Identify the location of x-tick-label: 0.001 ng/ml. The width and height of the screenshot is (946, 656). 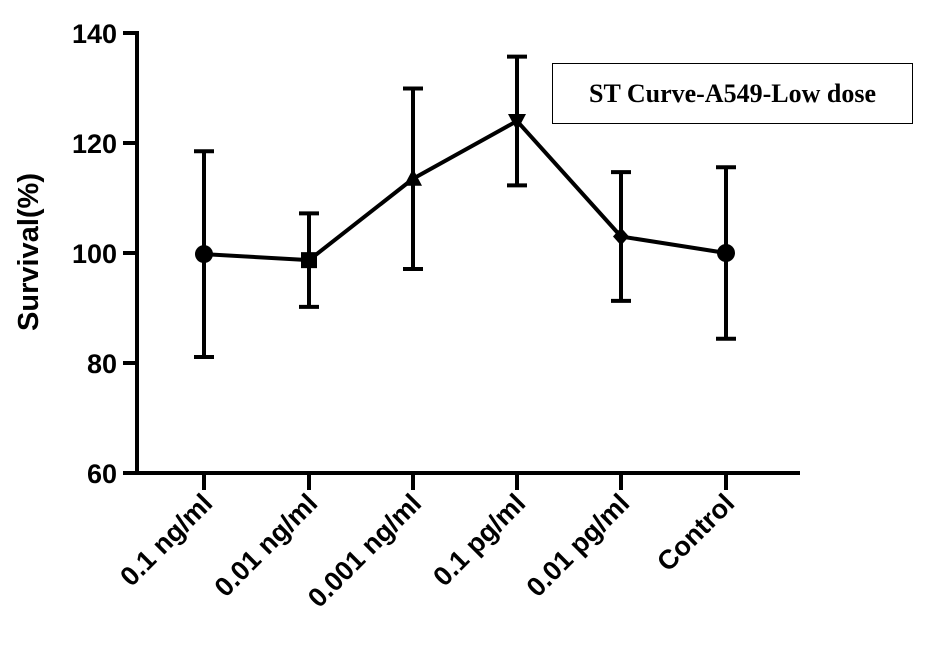
(364, 550).